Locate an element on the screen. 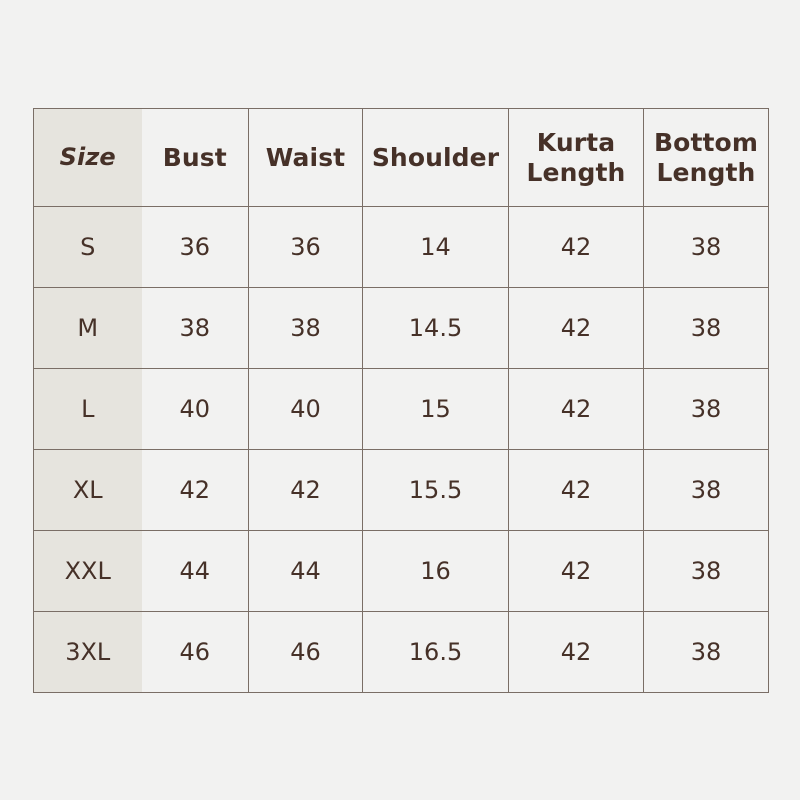 The width and height of the screenshot is (800, 800). cell-shoulder: 15 is located at coordinates (435, 409).